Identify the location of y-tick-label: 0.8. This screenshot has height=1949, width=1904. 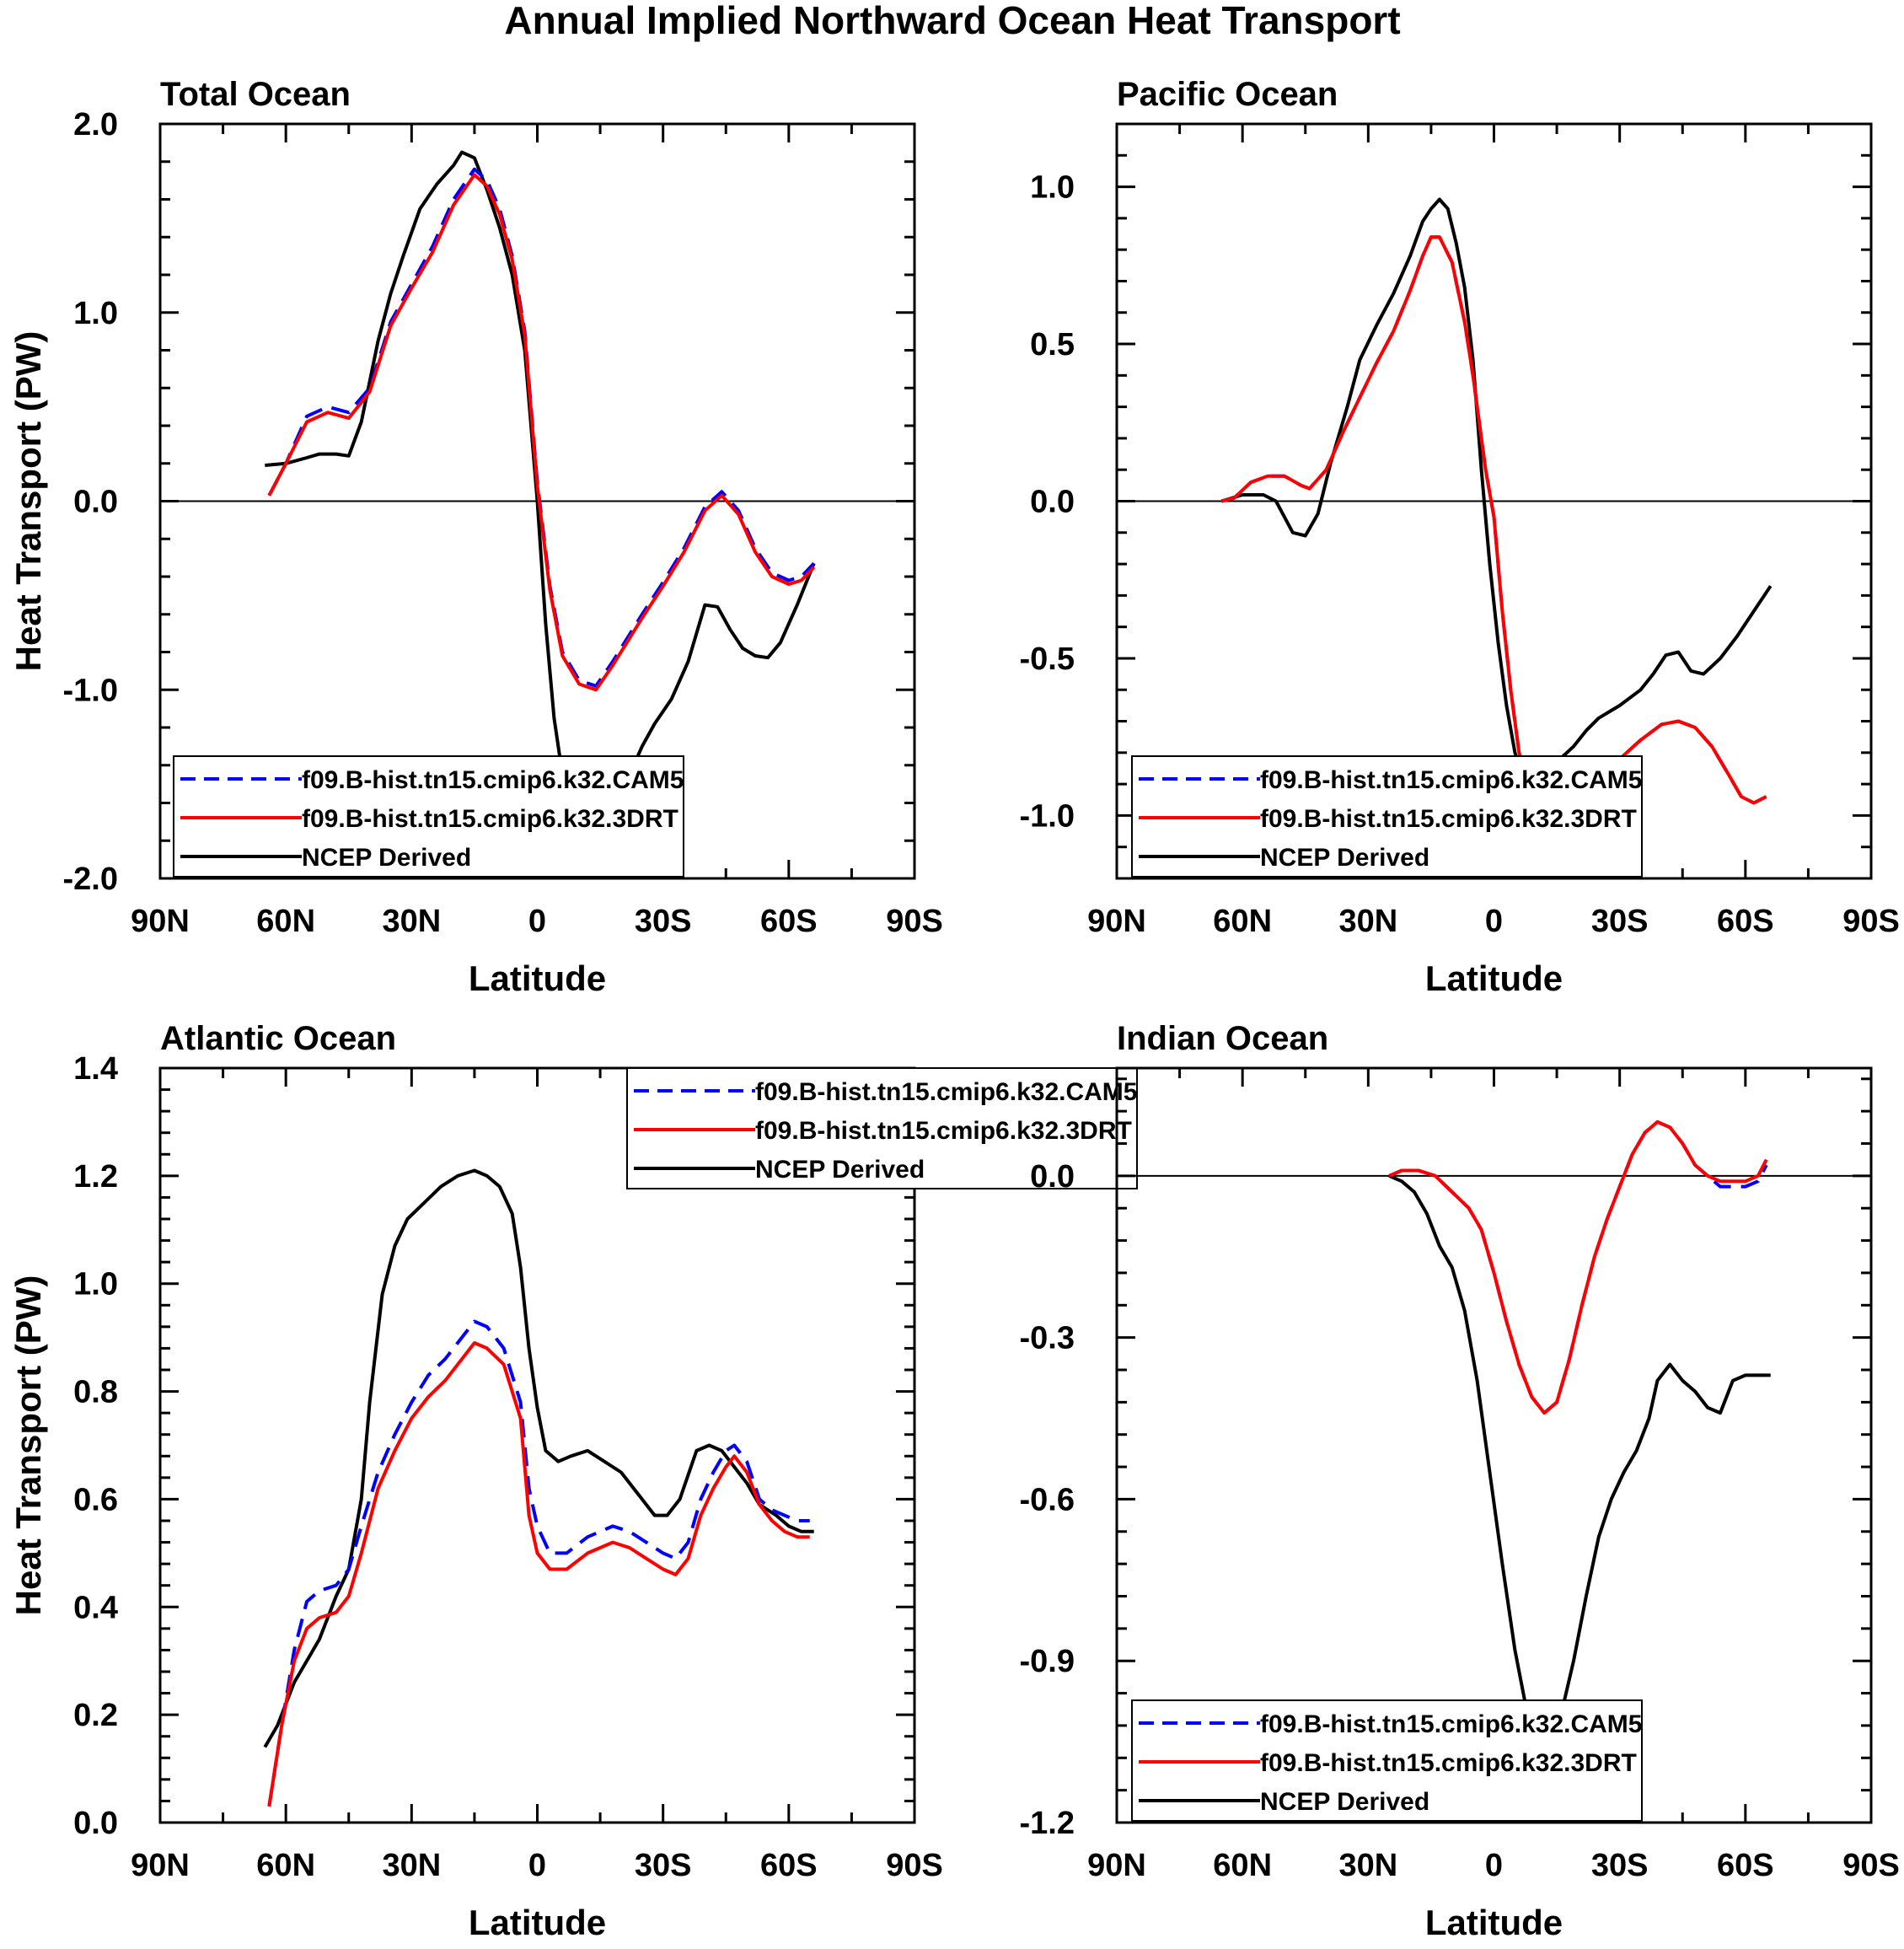
(95, 1392).